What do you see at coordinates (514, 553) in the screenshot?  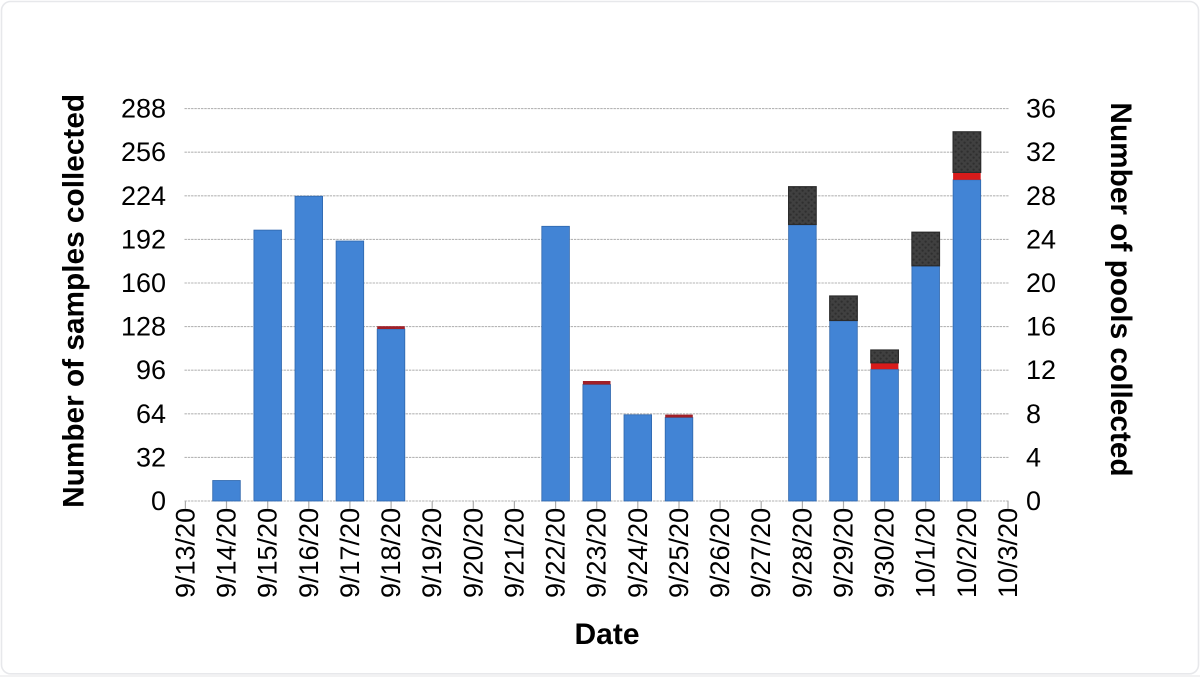 I see `svg-text: 9/21/20` at bounding box center [514, 553].